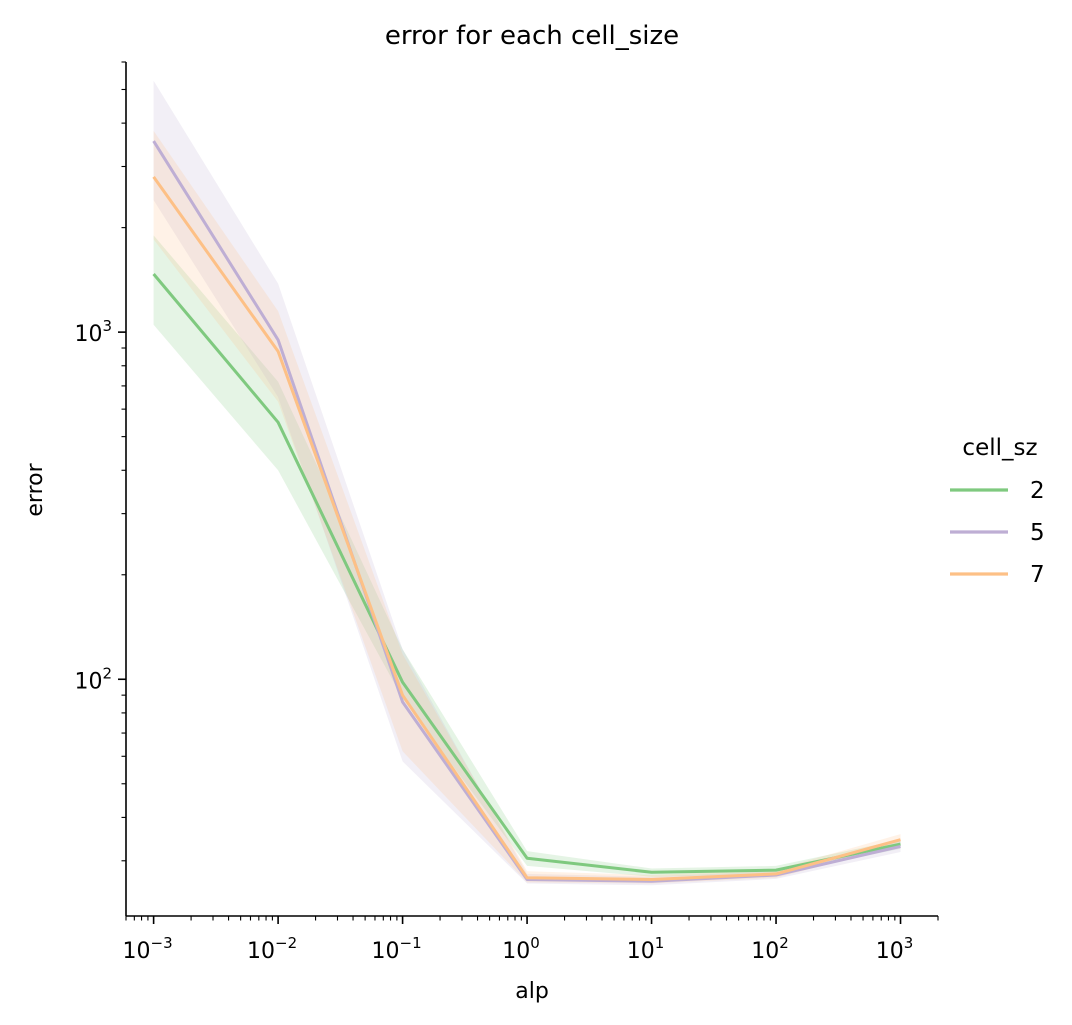 This screenshot has width=1072, height=1025. What do you see at coordinates (521, 949) in the screenshot?
I see `x-tick-label: 10⁰` at bounding box center [521, 949].